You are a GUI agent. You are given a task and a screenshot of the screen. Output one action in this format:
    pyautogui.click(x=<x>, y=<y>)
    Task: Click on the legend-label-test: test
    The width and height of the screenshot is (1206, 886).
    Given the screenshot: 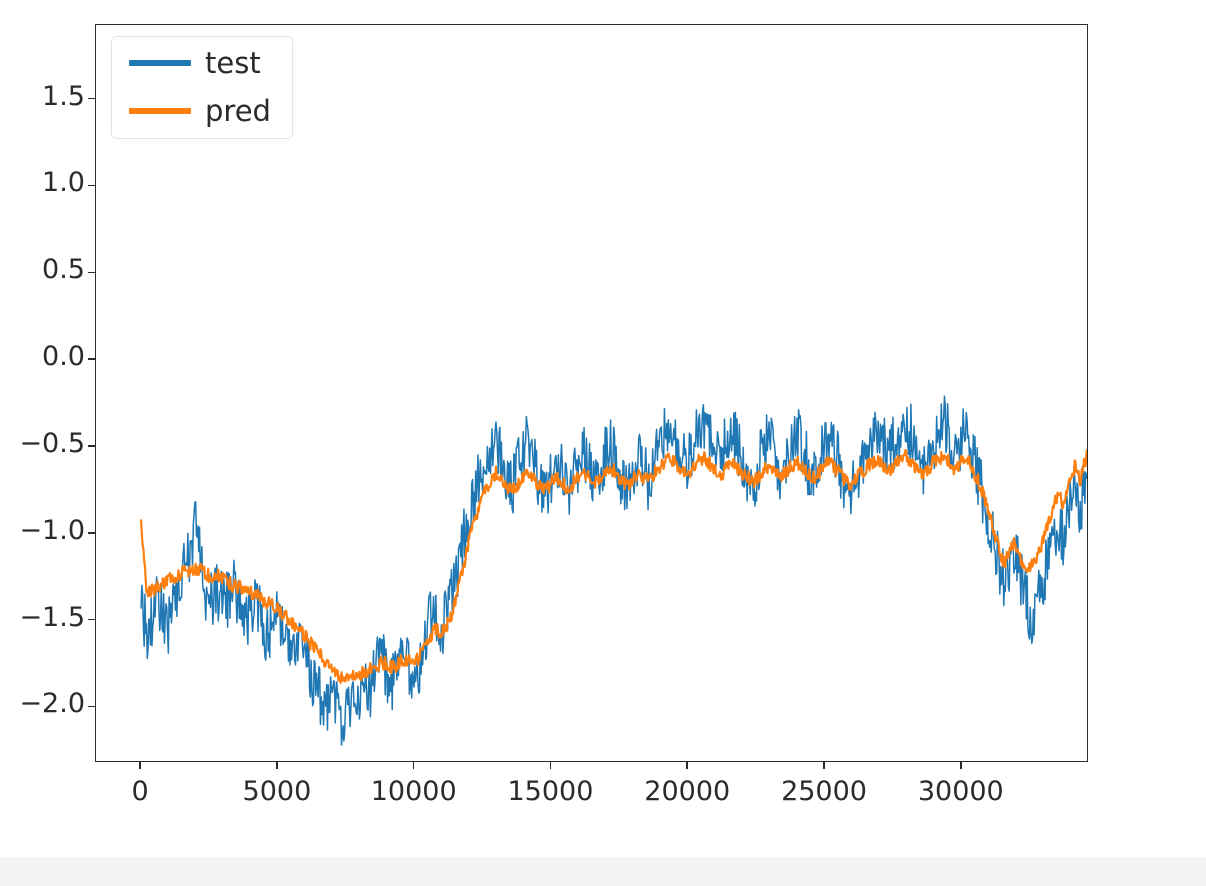 What is the action you would take?
    pyautogui.click(x=233, y=63)
    